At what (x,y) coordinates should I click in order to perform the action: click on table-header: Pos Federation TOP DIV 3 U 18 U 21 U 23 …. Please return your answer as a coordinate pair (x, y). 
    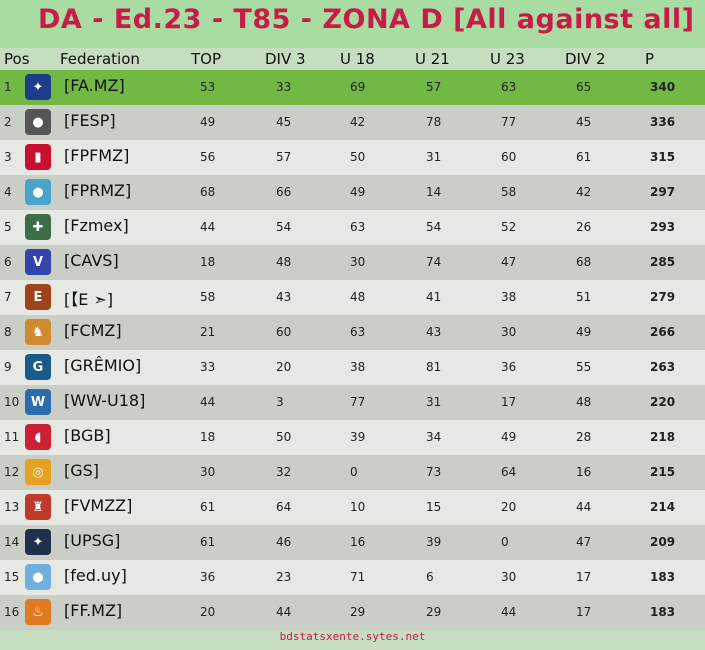
    Looking at the image, I should click on (352, 59).